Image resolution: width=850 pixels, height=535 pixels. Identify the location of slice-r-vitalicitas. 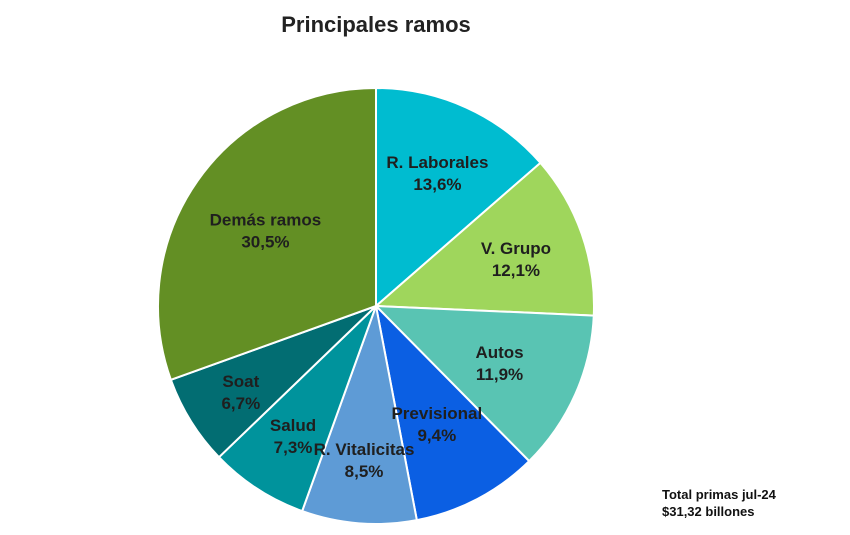
(359, 413).